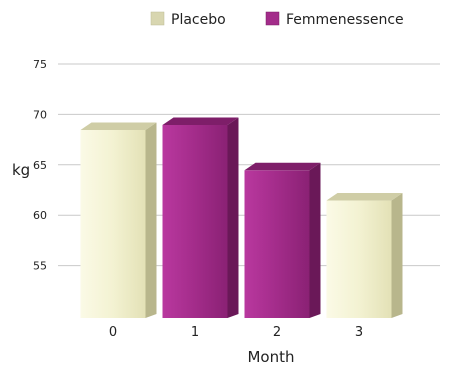 Image resolution: width=469 pixels, height=371 pixels. Describe the element at coordinates (195, 332) in the screenshot. I see `x-tick-label: 1` at that location.